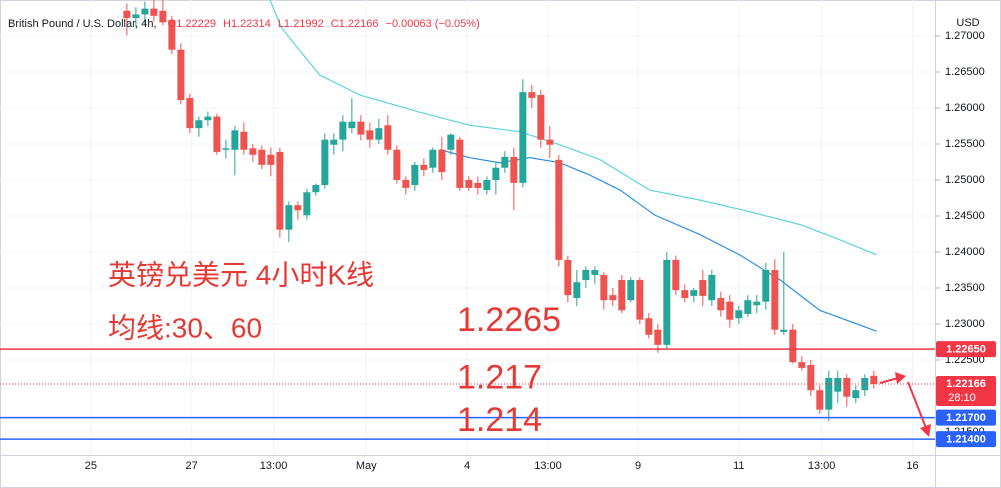 This screenshot has width=1001, height=488. Describe the element at coordinates (433, 24) in the screenshot. I see `ohlc-change: −0.00063 (−0.05%)` at that location.